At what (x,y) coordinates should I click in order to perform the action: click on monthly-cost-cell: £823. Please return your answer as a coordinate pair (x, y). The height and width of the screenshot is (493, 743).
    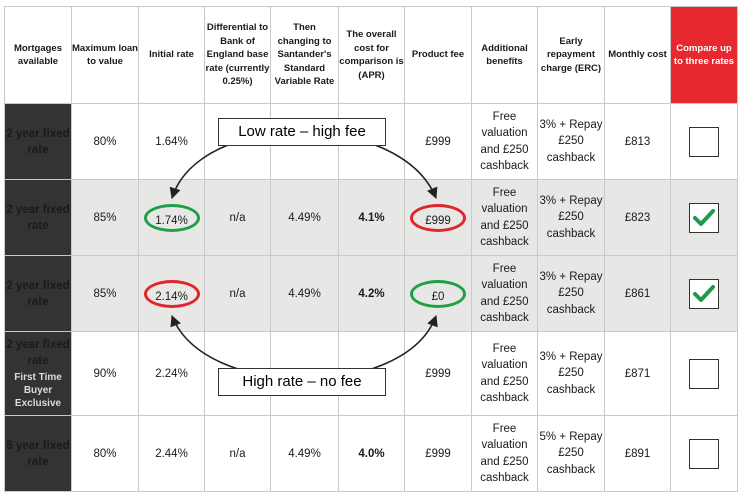
    Looking at the image, I should click on (637, 217).